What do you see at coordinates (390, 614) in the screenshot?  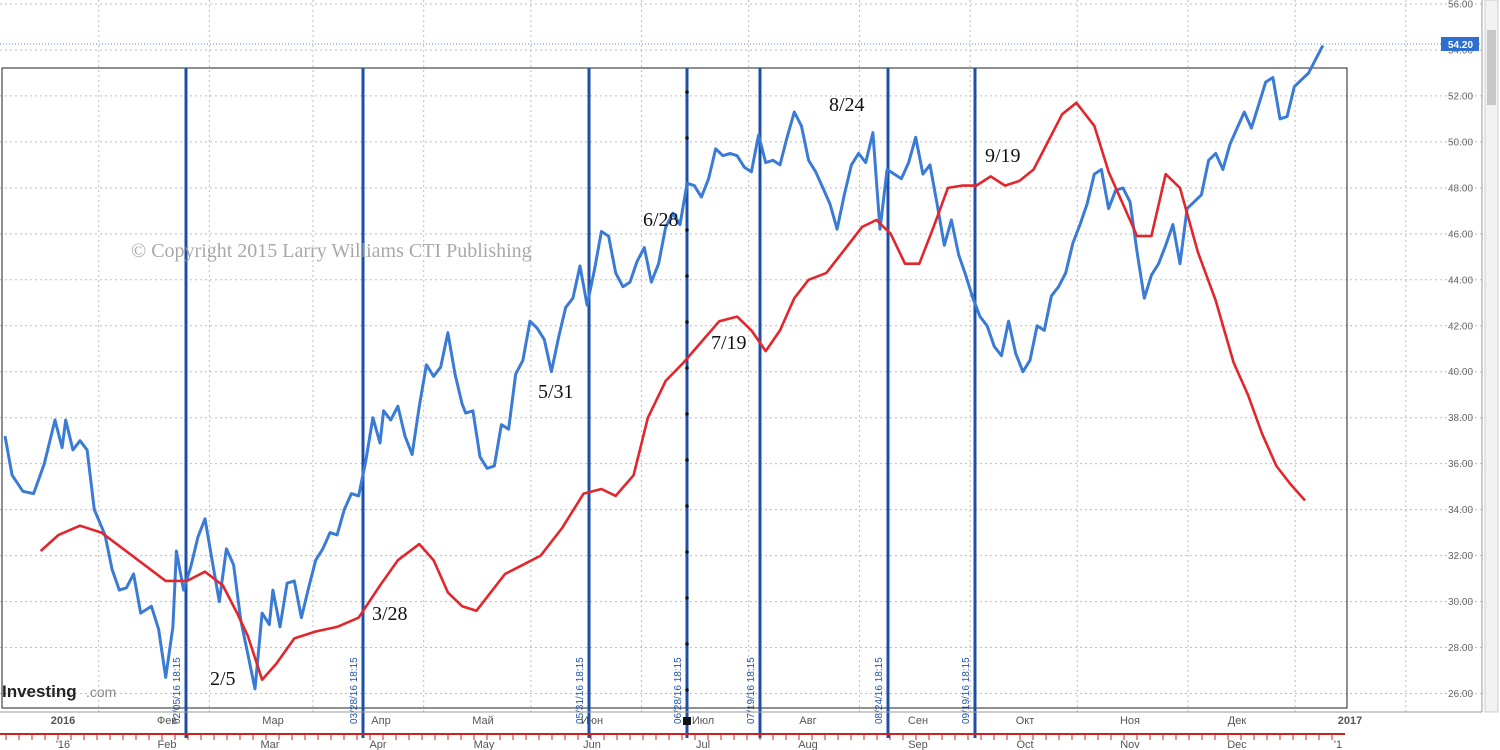 I see `event-label: 3/28` at bounding box center [390, 614].